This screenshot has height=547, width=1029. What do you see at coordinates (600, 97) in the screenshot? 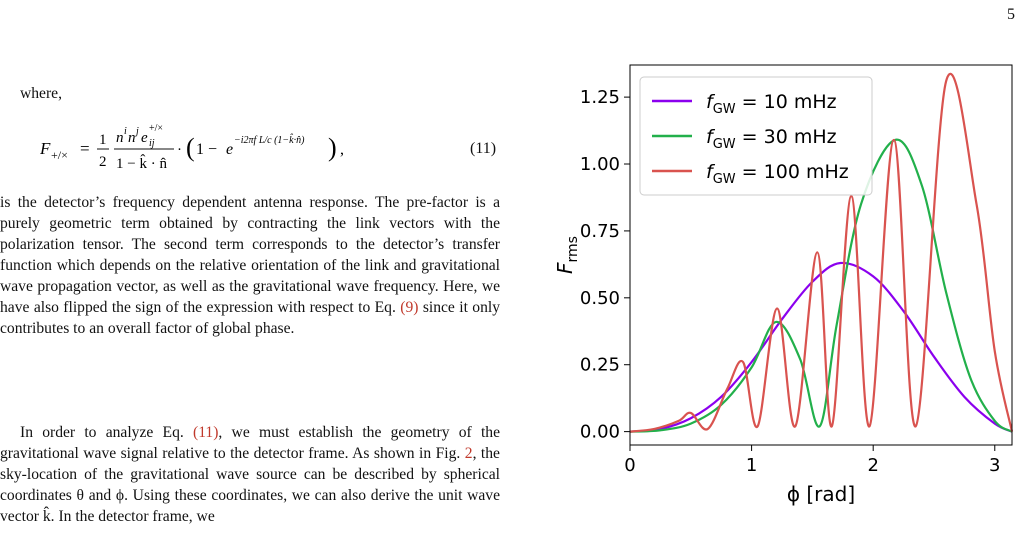
I see `y-tick-label-5: 1.25` at bounding box center [600, 97].